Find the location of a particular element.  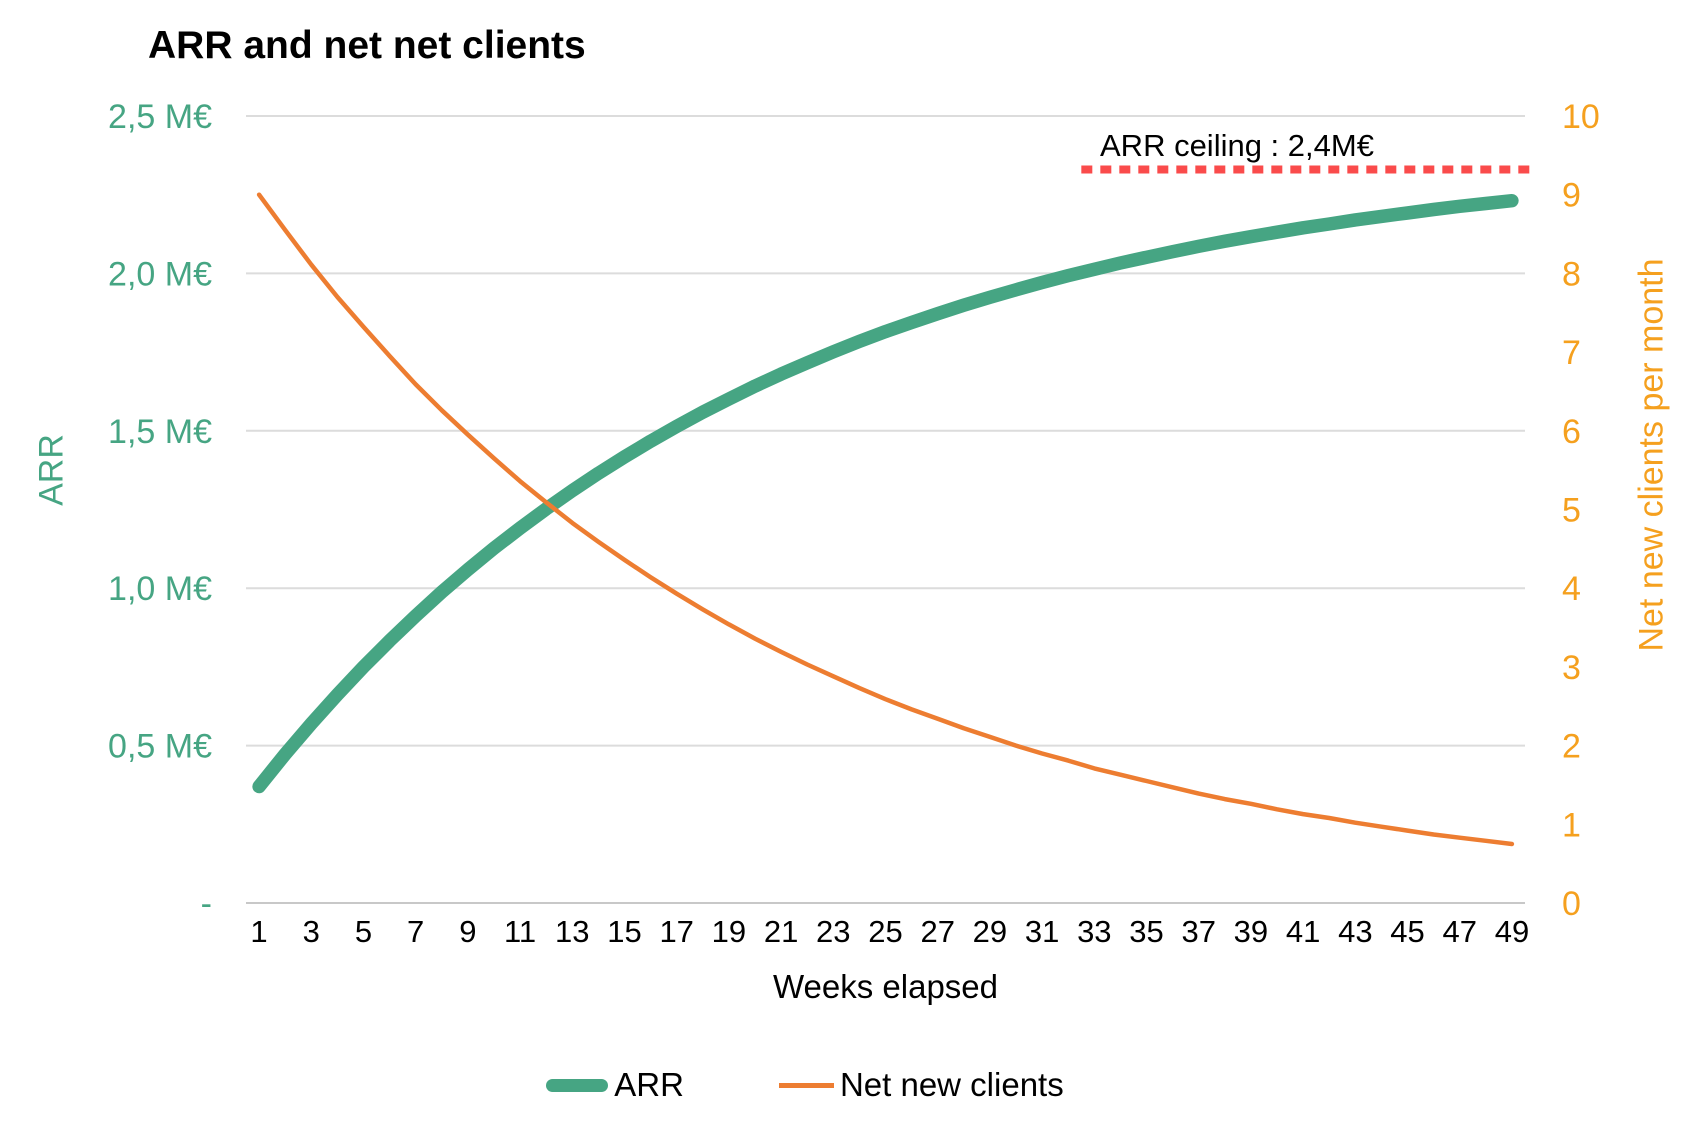

chart-title: ARR and net net clients is located at coordinates (367, 45).